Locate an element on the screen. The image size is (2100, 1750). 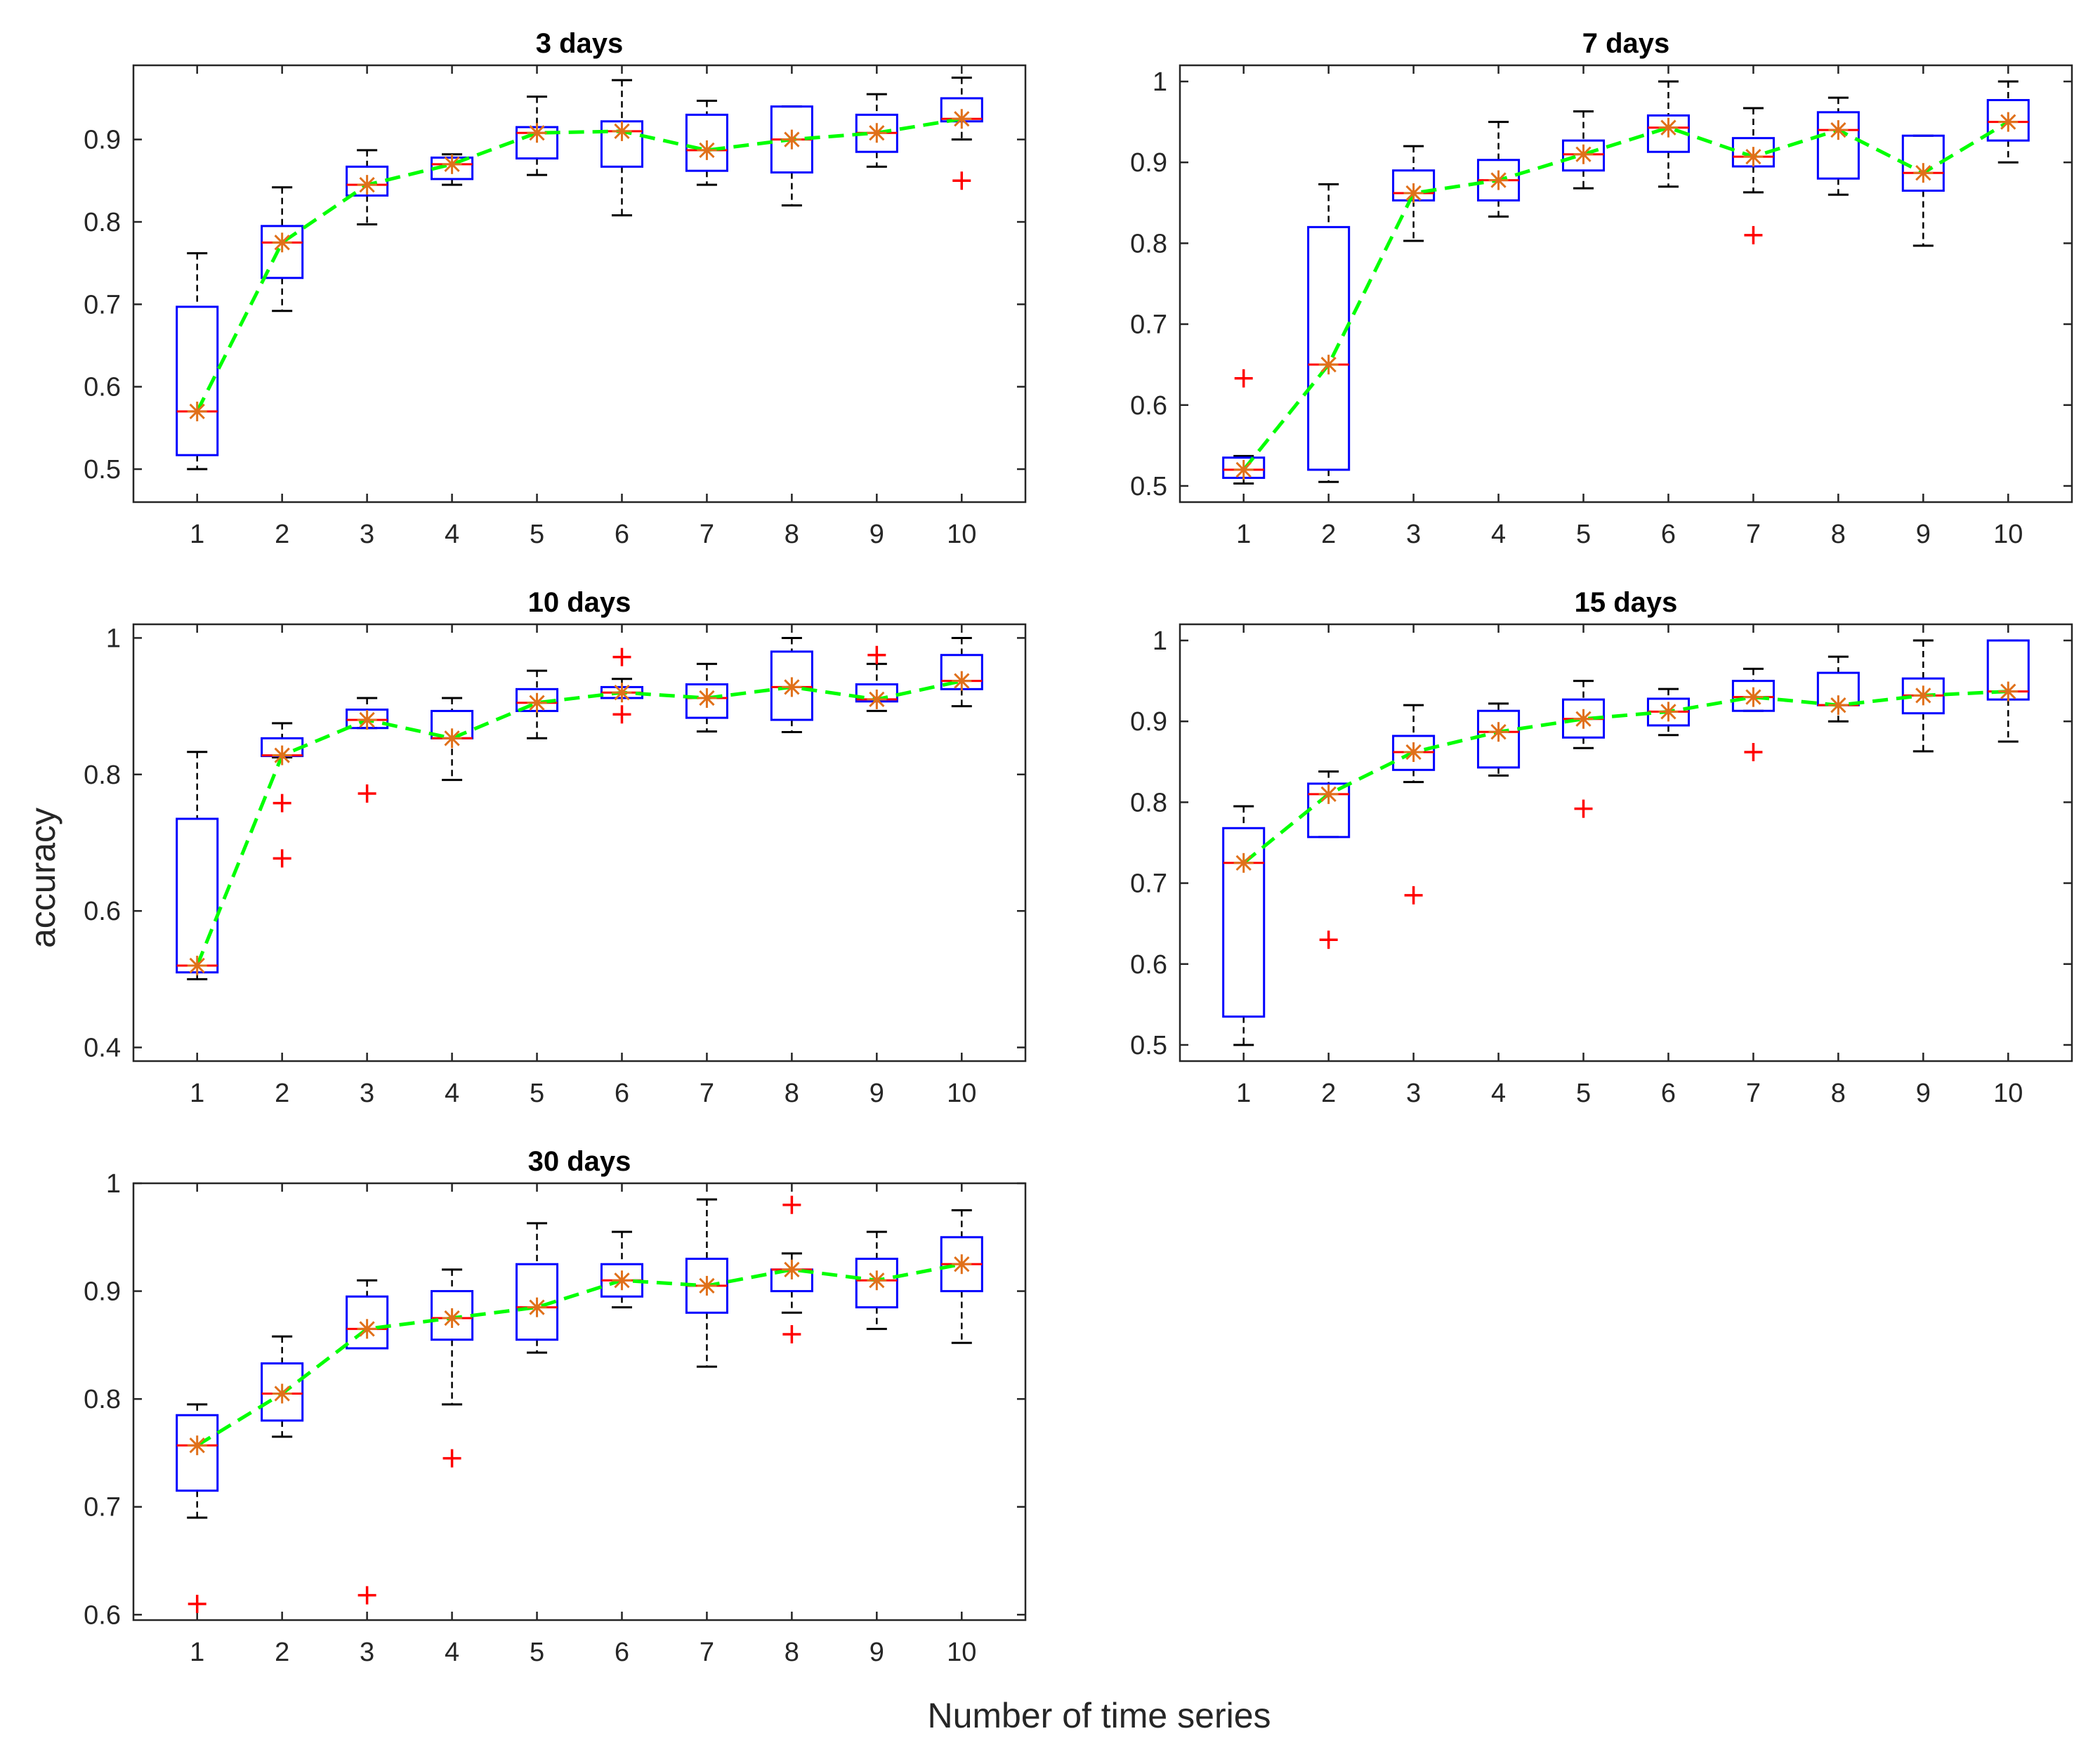
x-tick-label: 1 is located at coordinates (197, 1652).